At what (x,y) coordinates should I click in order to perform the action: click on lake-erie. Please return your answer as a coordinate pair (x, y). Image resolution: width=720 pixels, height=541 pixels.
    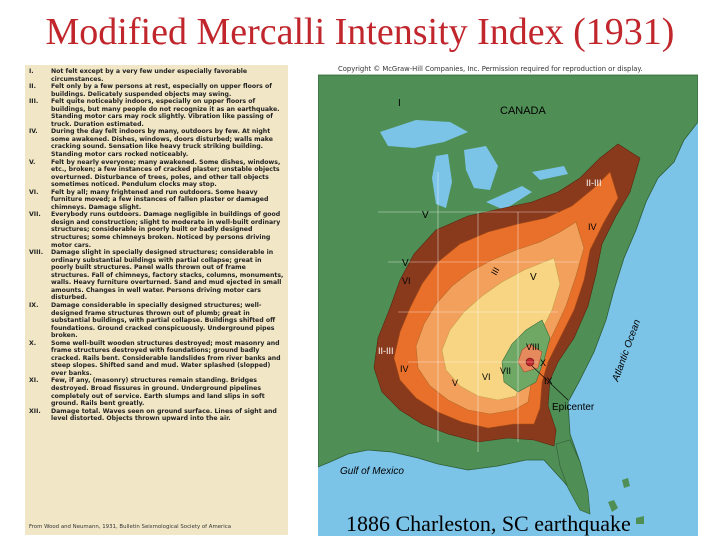
    Looking at the image, I should click on (509, 198).